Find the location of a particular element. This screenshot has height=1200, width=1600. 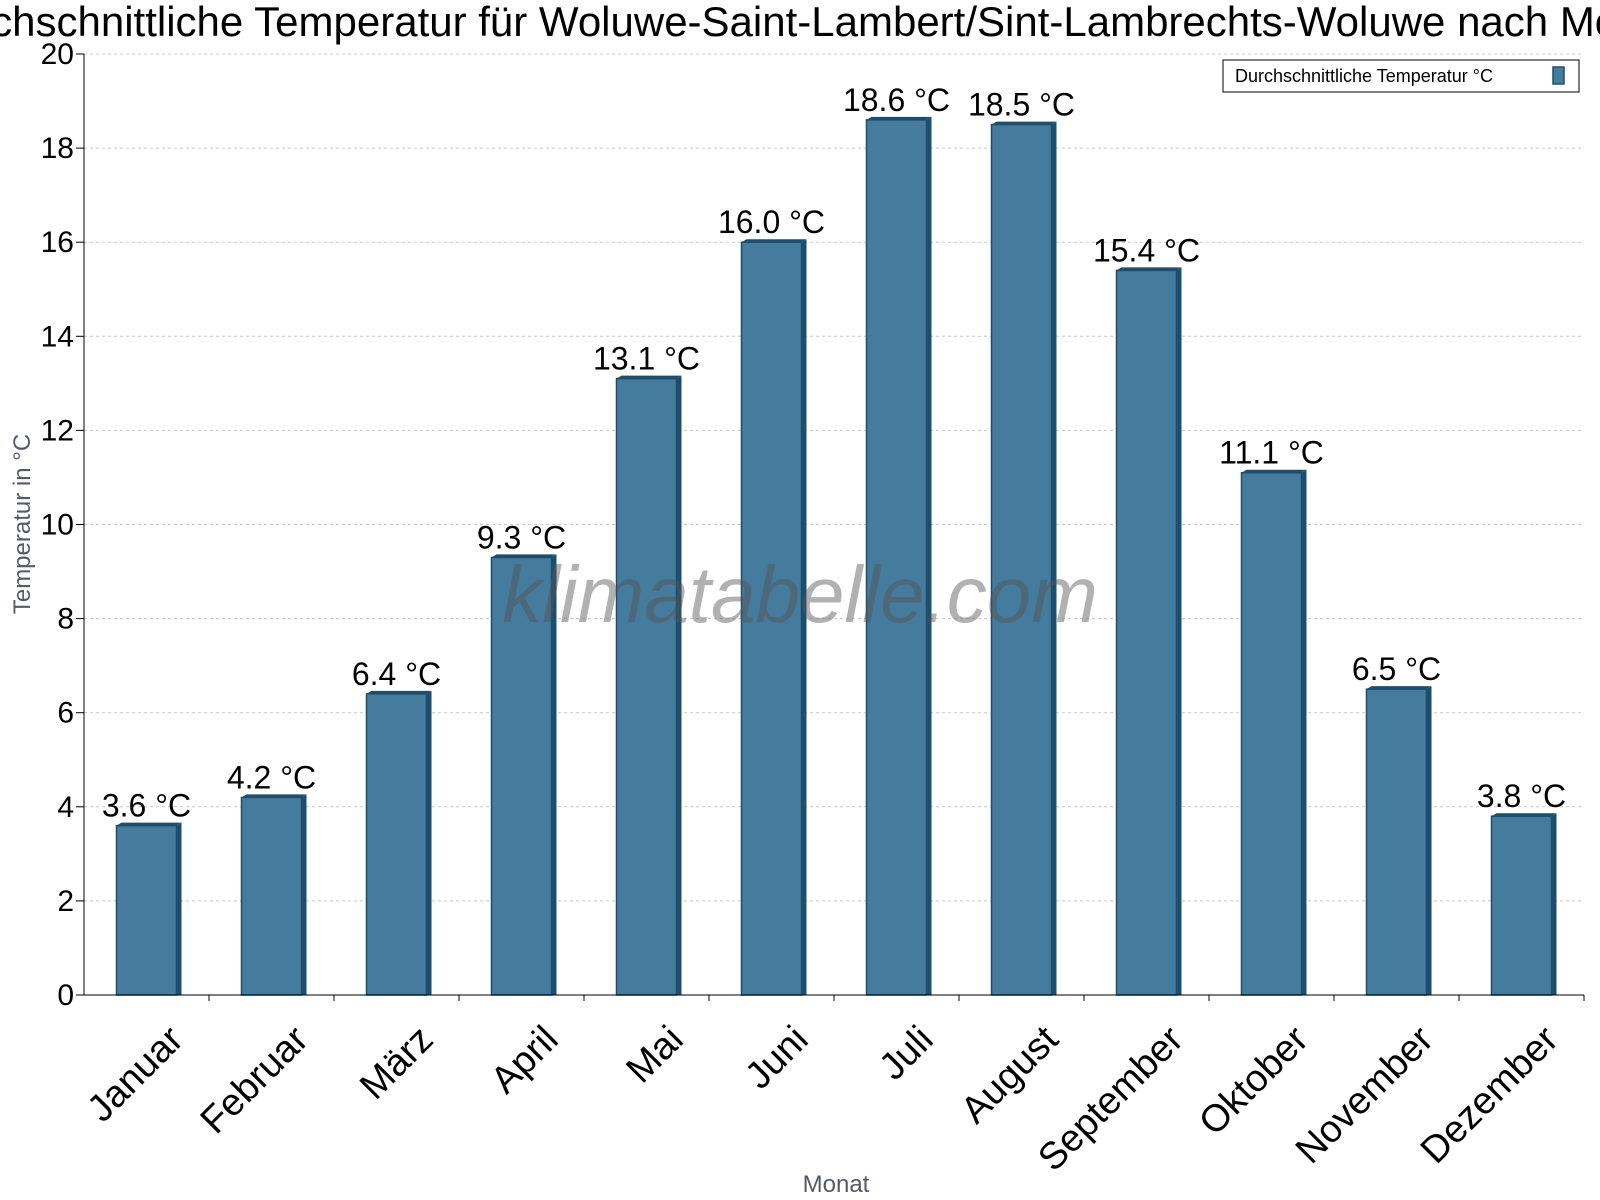

data-label: 16.0 °C is located at coordinates (771, 222).